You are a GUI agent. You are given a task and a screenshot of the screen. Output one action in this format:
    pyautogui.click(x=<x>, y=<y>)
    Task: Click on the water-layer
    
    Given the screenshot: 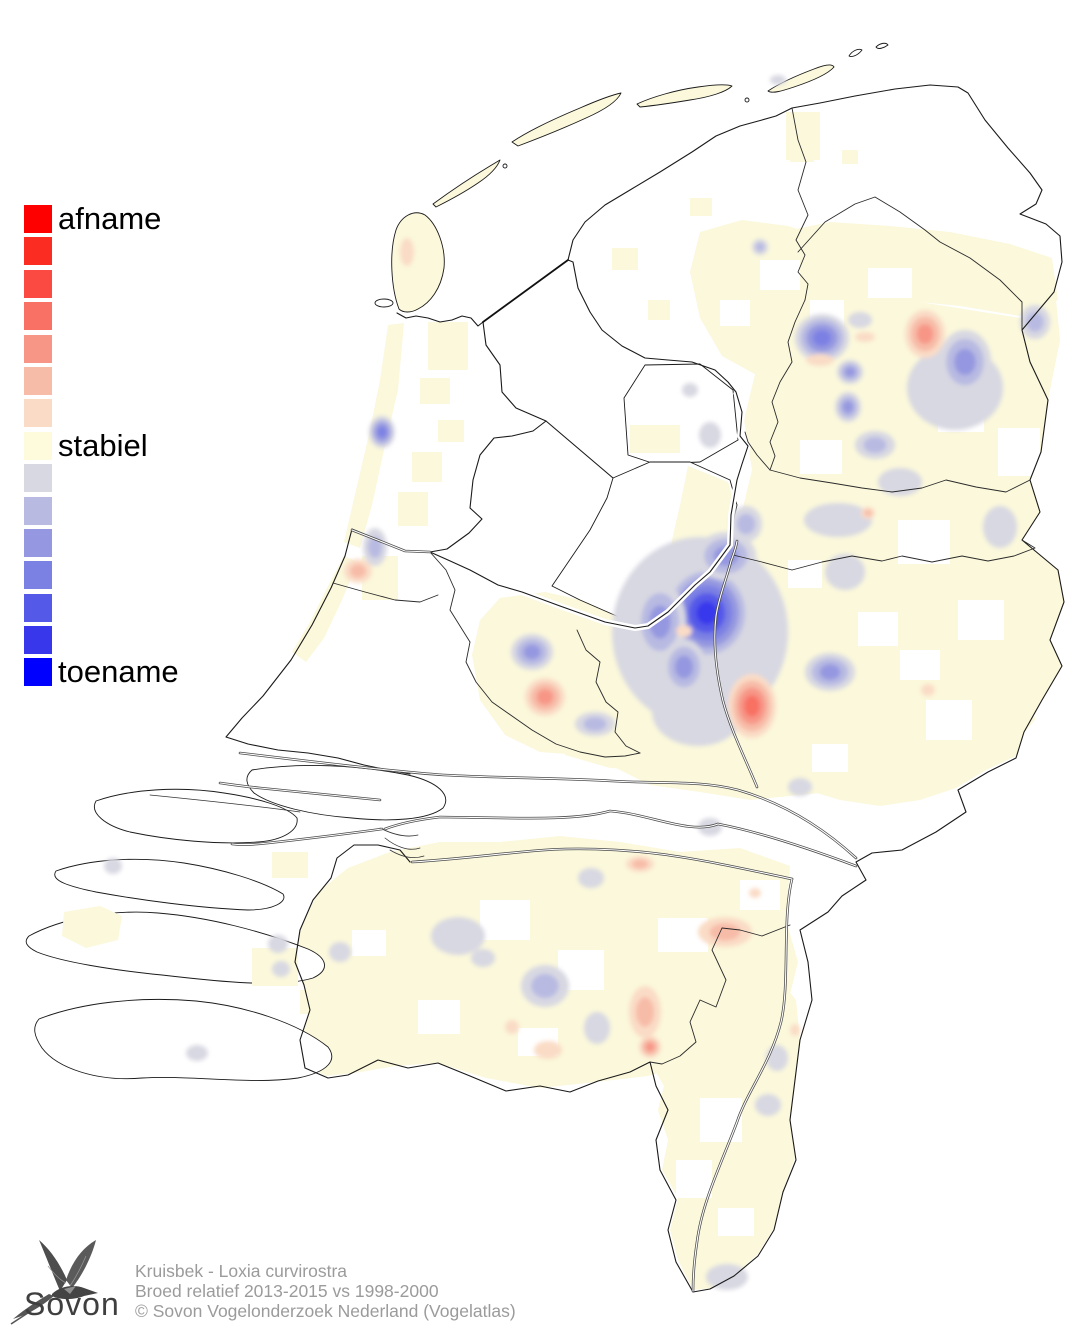 What is the action you would take?
    pyautogui.click(x=538, y=425)
    